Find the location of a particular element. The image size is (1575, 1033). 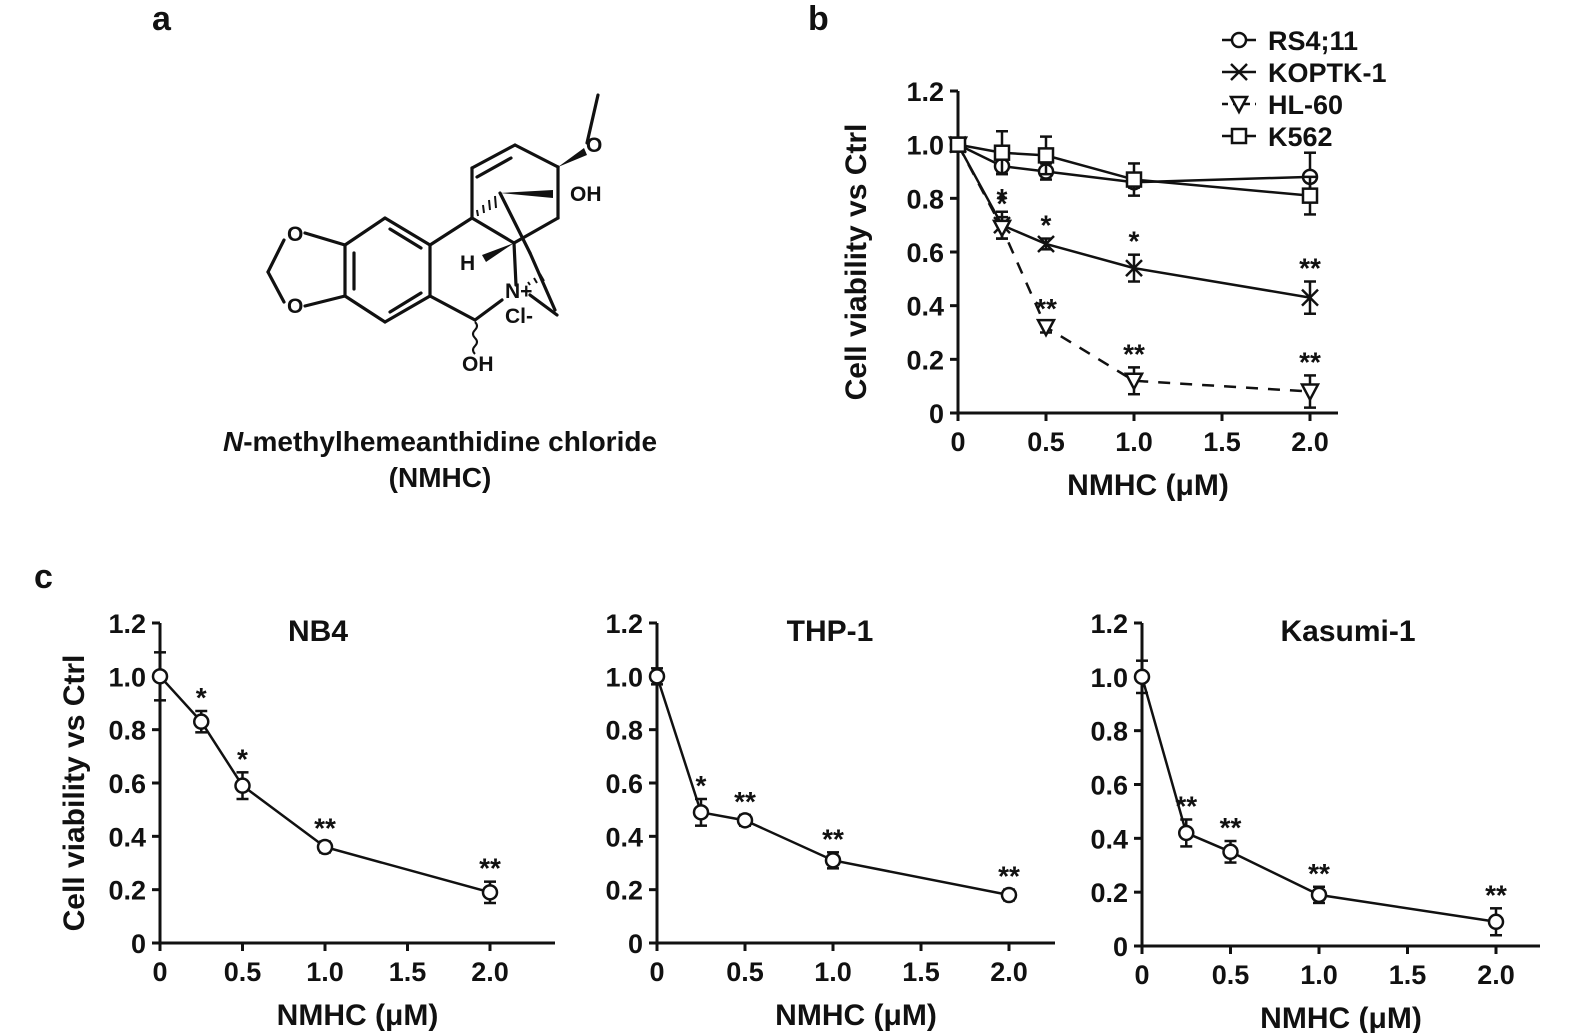

axes is located at coordinates (1337, 787).